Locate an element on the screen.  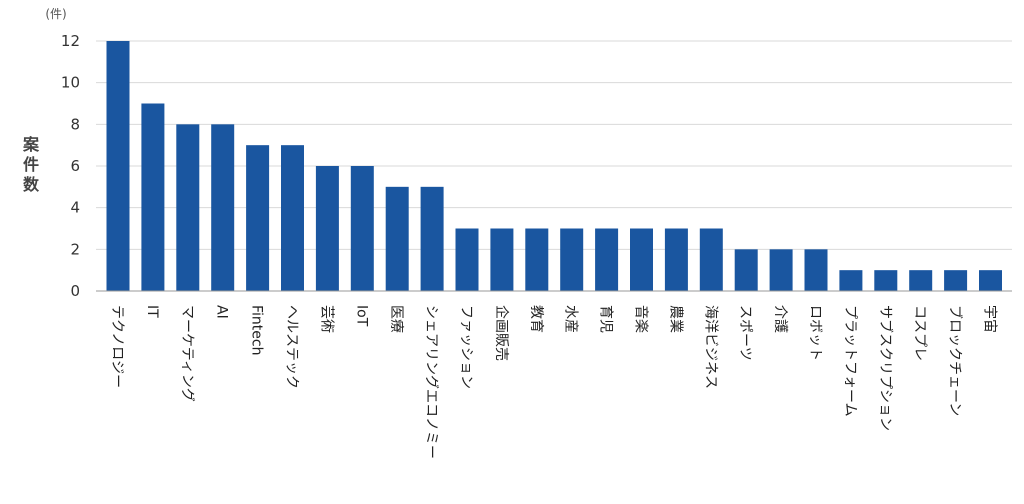
x-category-label: AI is located at coordinates (222, 312).